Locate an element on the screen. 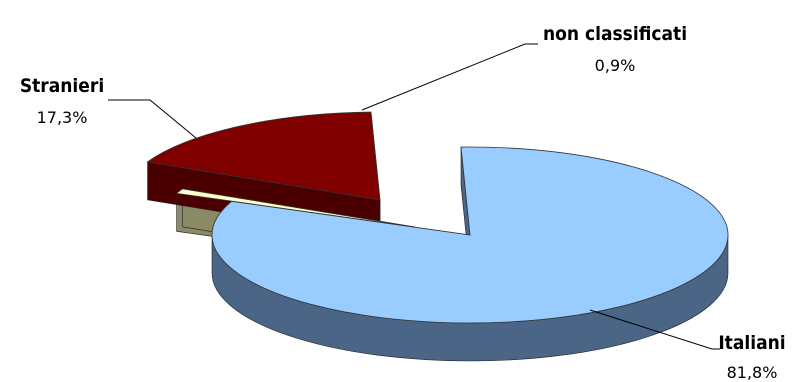 This screenshot has width=792, height=382. pie-slice-non-classificati is located at coordinates (295, 208).